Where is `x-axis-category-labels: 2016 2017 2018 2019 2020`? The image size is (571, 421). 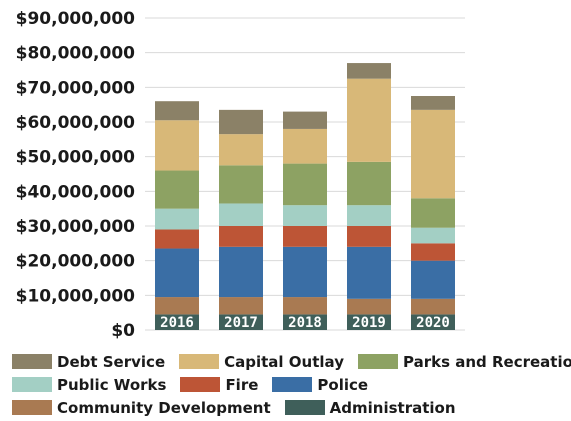
x-axis-category-labels: 2016 2017 2018 2019 2020 is located at coordinates (305, 323).